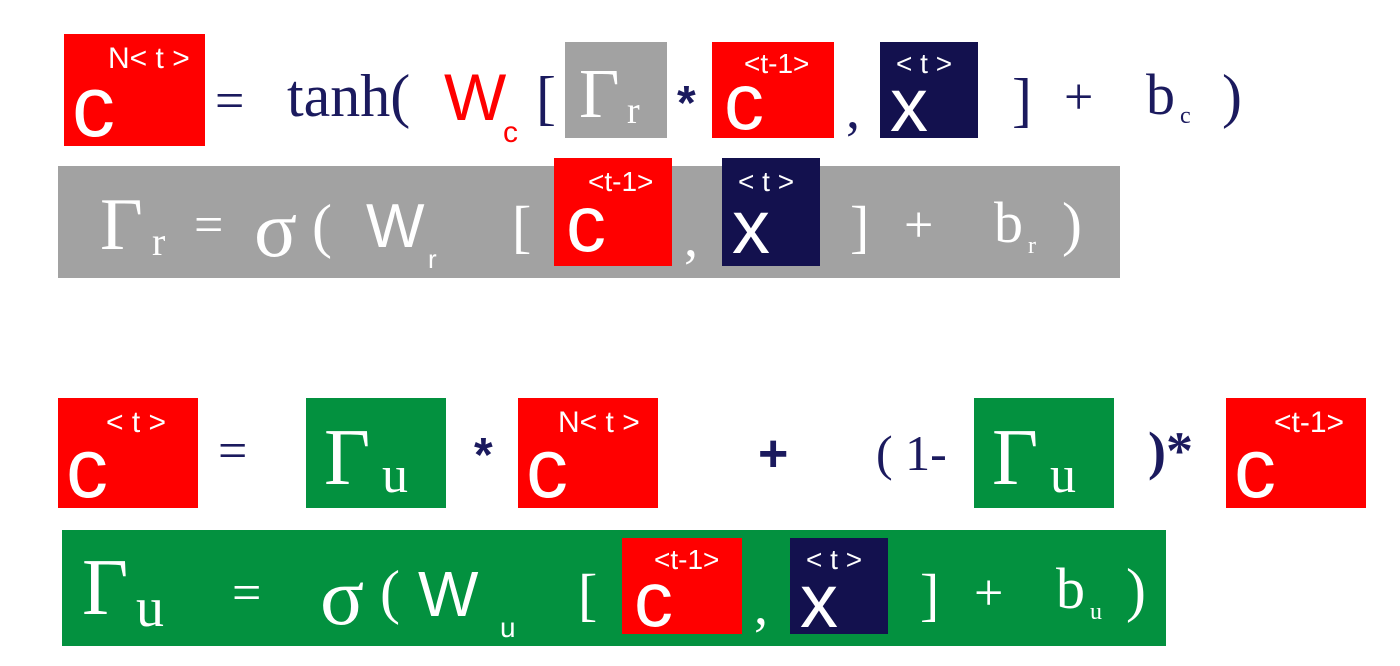 This screenshot has width=1400, height=666. Describe the element at coordinates (1096, 612) in the screenshot. I see `bias-u-subscript: u` at that location.